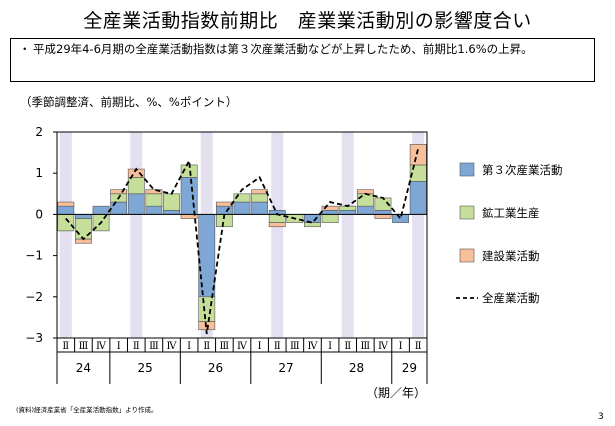  I want to click on y-tick-label: −3, so click(34, 338).